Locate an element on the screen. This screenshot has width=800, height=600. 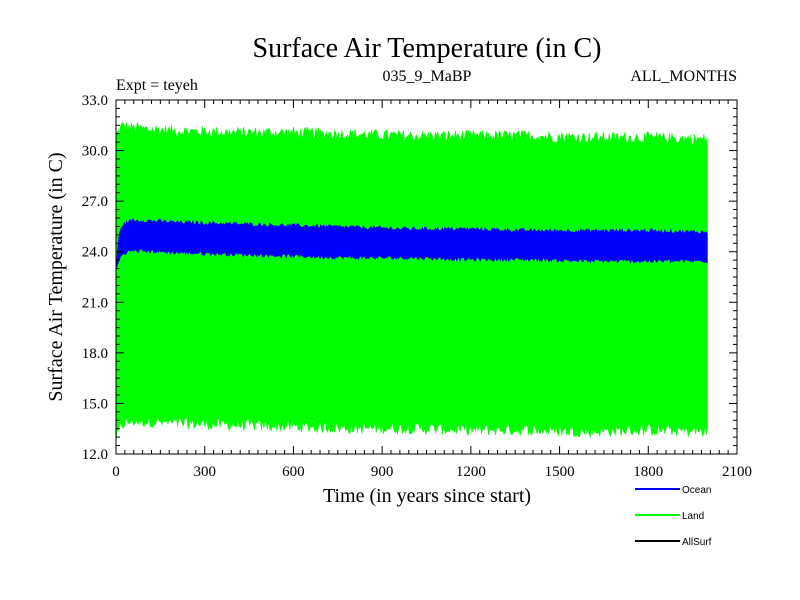
x-tick-label: 1800 is located at coordinates (648, 472).